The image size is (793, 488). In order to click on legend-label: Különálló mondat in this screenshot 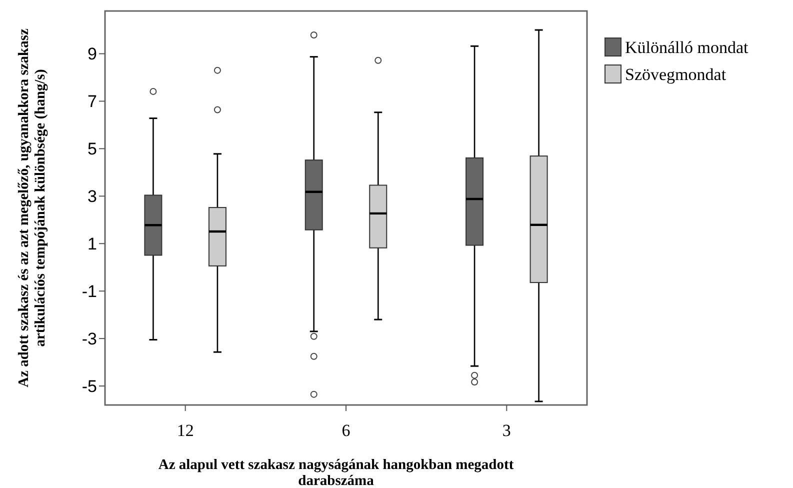, I will do `click(687, 47)`.